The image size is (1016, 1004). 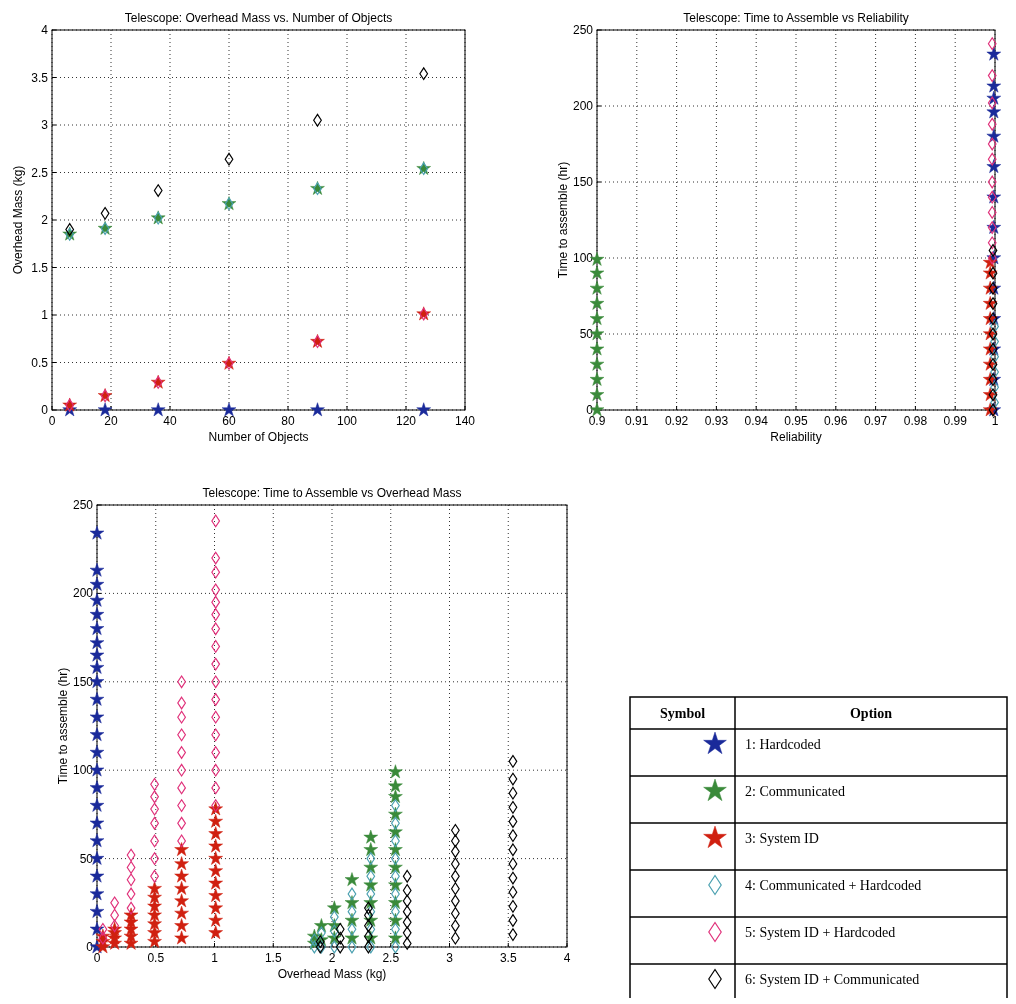 What do you see at coordinates (833, 885) in the screenshot?
I see `legend-label: 4: Communicated + Hardcoded` at bounding box center [833, 885].